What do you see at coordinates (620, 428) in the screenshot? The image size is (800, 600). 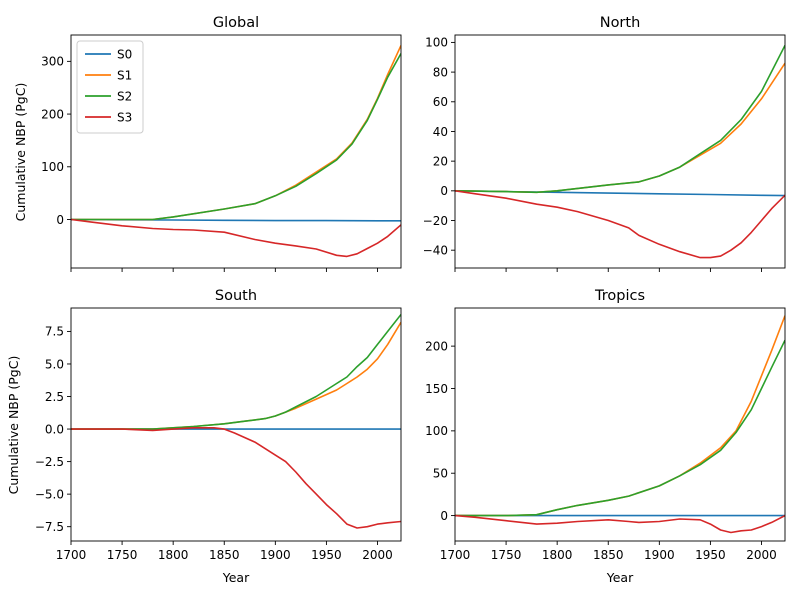 I see `series-line-s2-tropics` at bounding box center [620, 428].